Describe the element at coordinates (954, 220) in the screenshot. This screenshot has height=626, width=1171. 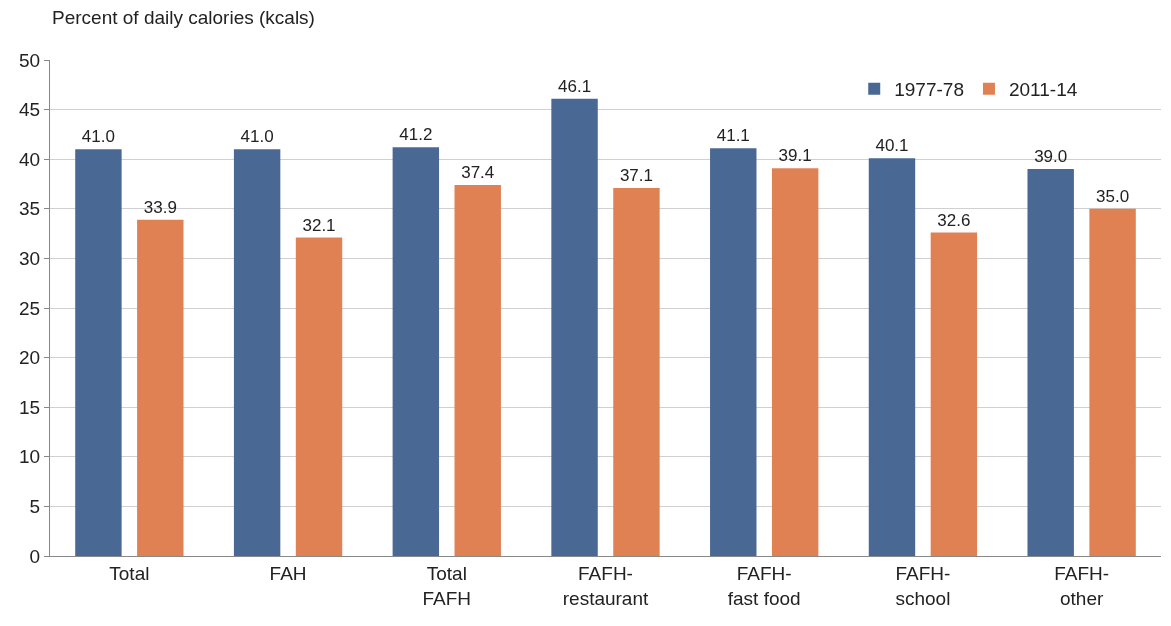
I see `data-label: 32.6` at that location.